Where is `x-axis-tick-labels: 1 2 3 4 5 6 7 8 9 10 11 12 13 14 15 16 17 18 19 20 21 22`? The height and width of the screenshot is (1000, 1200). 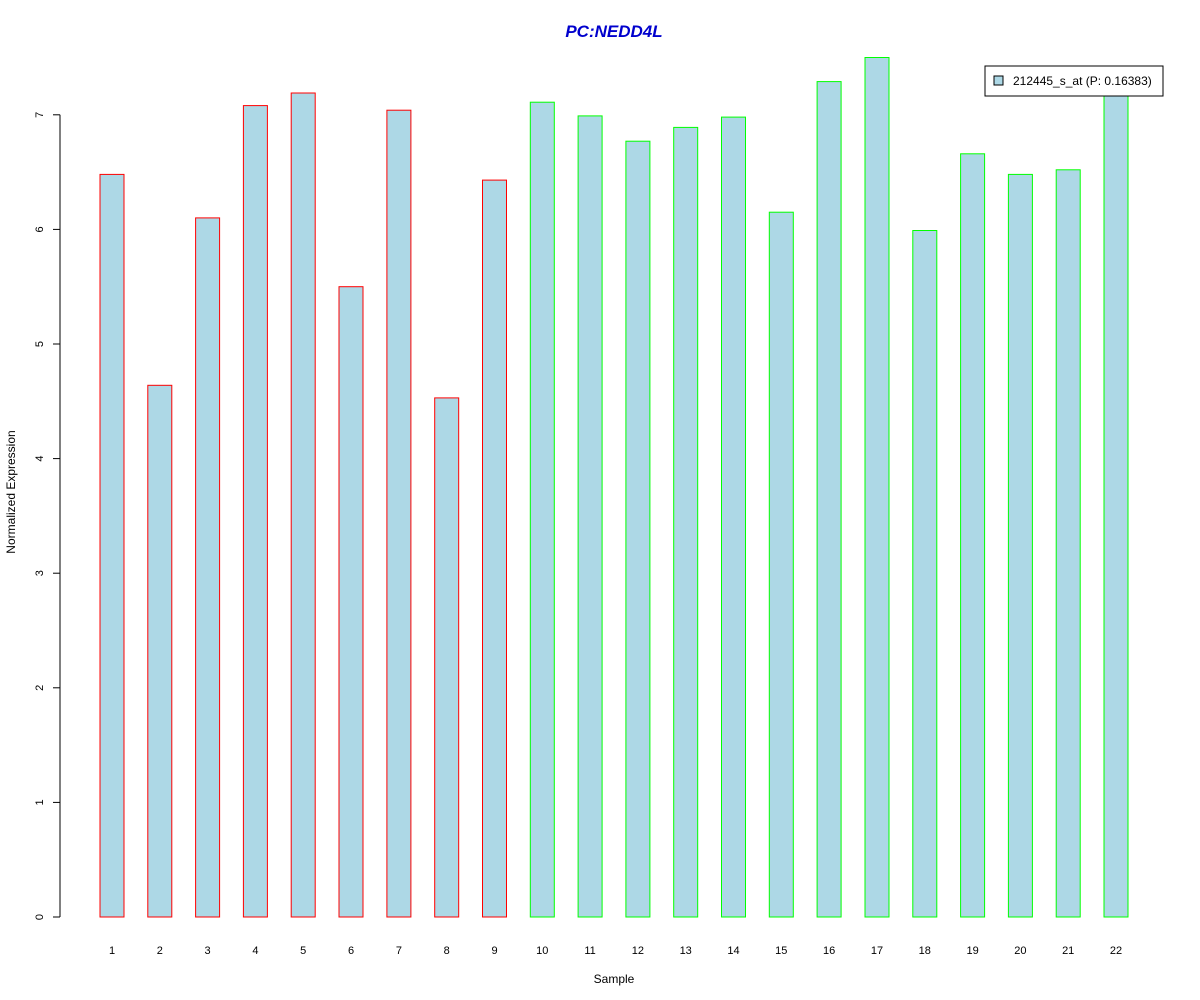
x-axis-tick-labels: 1 2 3 4 5 6 7 8 9 10 11 12 13 14 15 16 17 18 19 20 21 22 is located at coordinates (615, 951).